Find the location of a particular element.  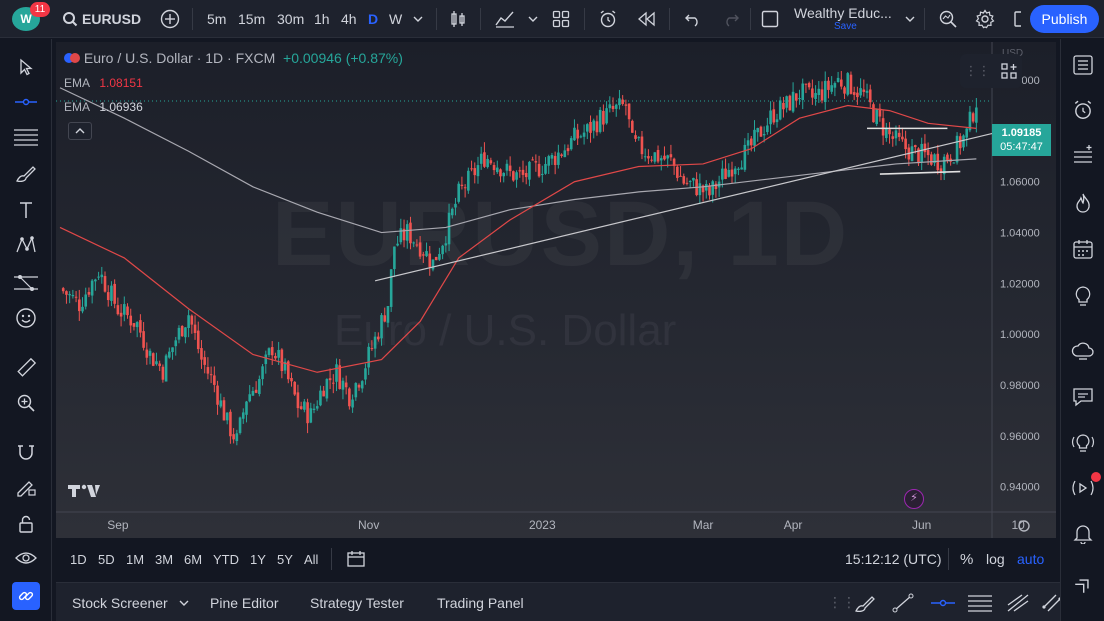

interval-1h: 1h is located at coordinates (322, 19).